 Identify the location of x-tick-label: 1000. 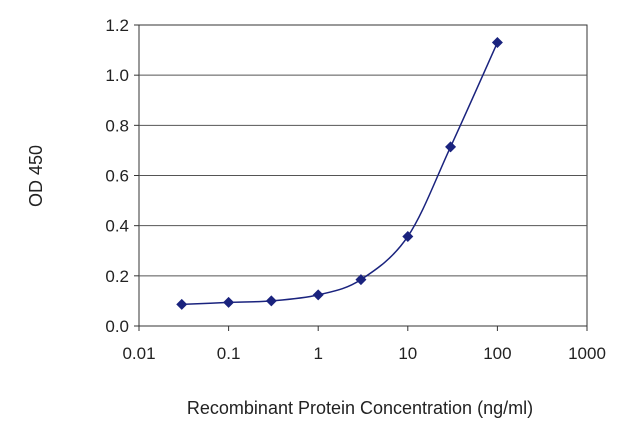
(587, 353).